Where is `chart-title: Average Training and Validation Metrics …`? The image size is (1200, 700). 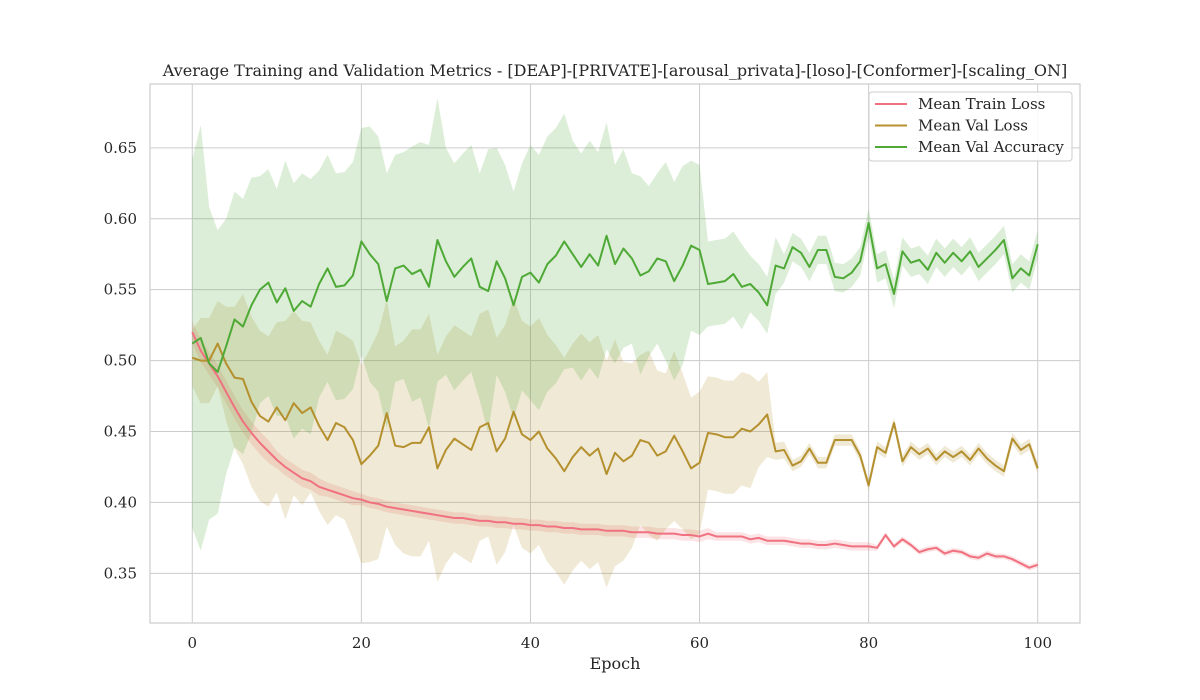 chart-title: Average Training and Validation Metrics … is located at coordinates (614, 70).